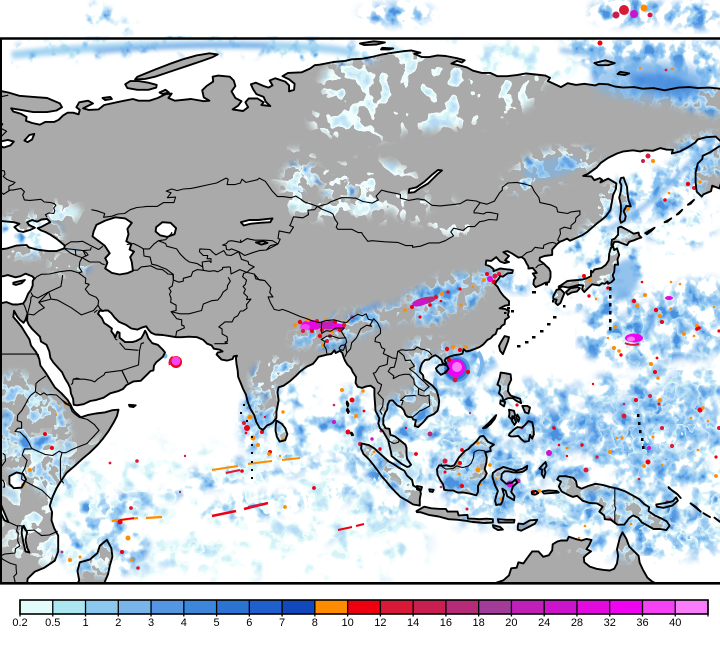 The image size is (720, 660). I want to click on svg-text: 24, so click(544, 623).